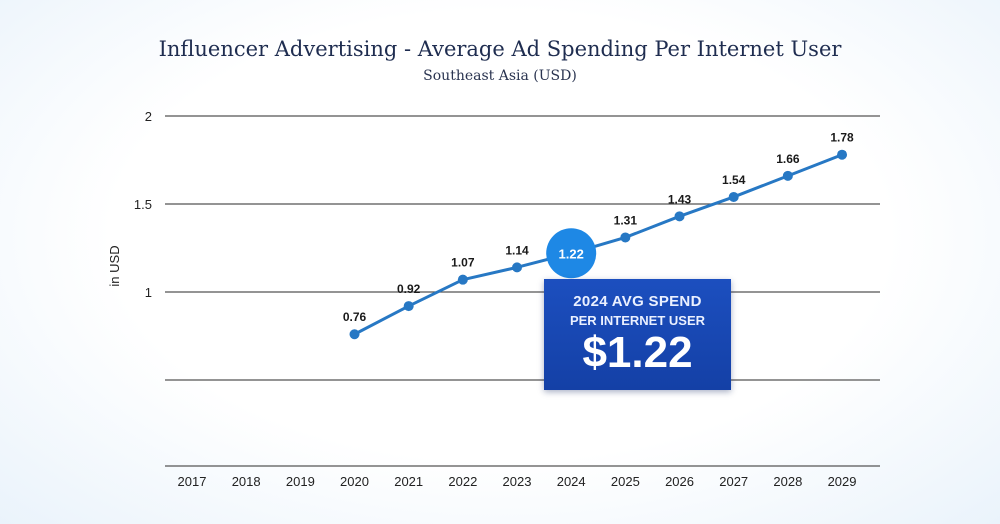  Describe the element at coordinates (114, 265) in the screenshot. I see `y-axis-label: in USD` at that location.